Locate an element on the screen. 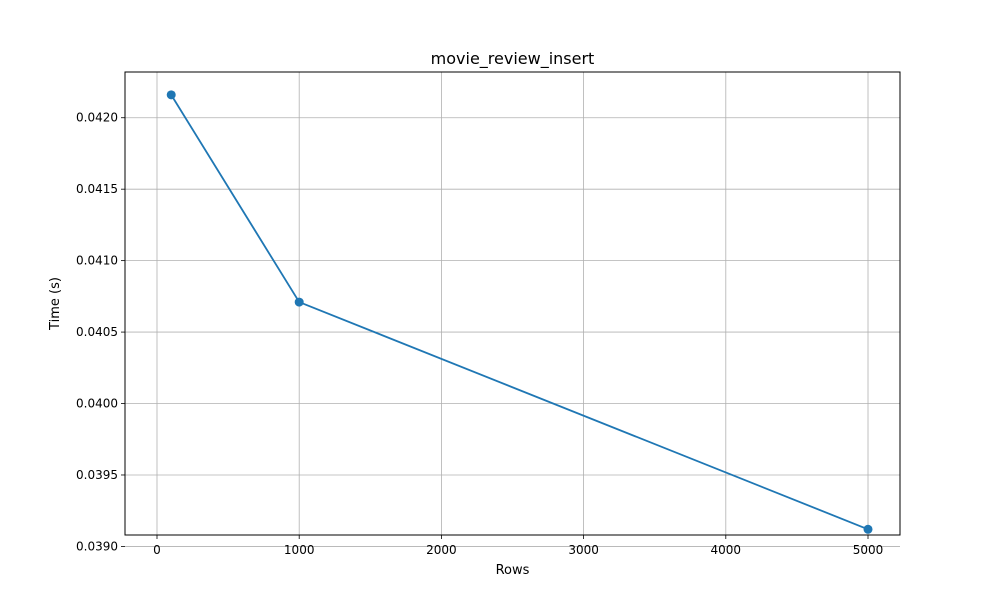 This screenshot has width=1000, height=600. y-tick-label: 0.0390 is located at coordinates (97, 546).